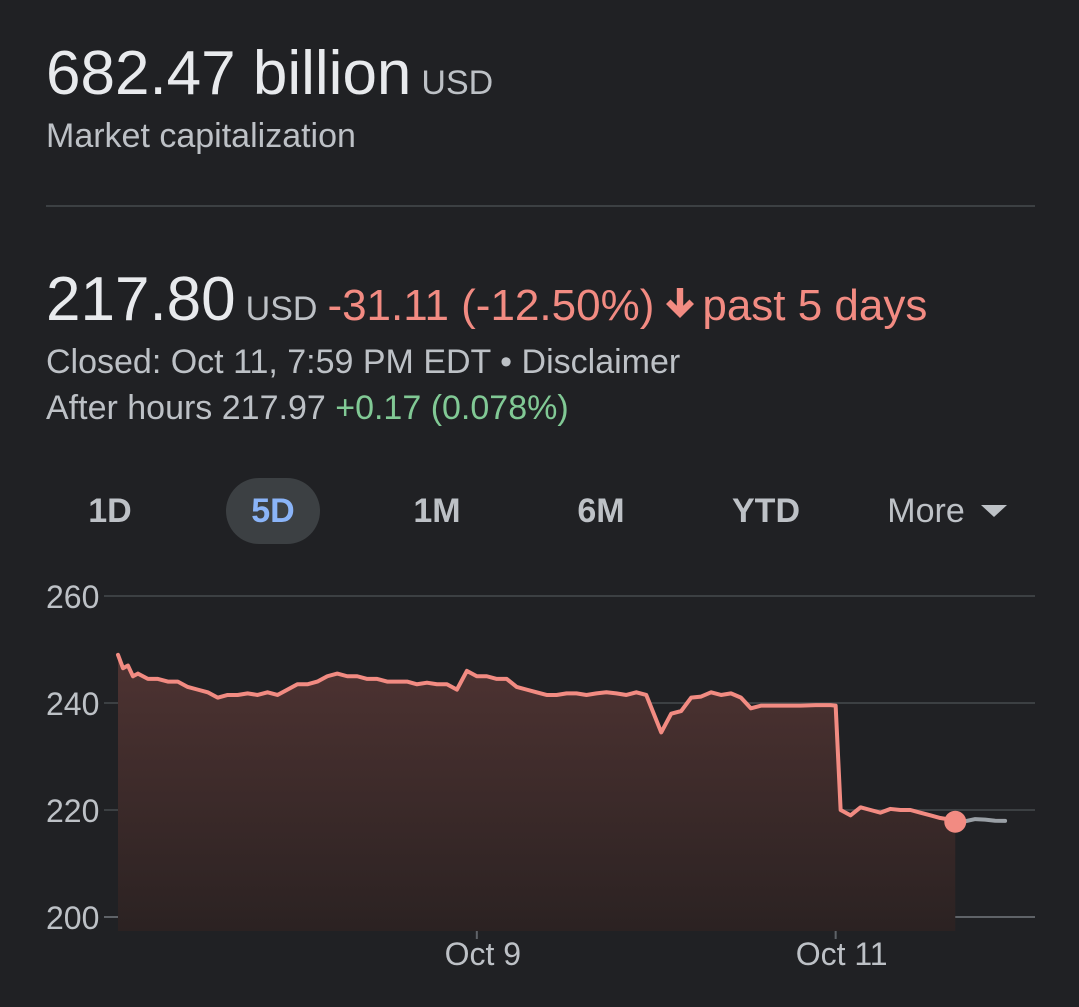 This screenshot has width=1079, height=1007. What do you see at coordinates (273, 408) in the screenshot?
I see `after-hours-price: 217.97` at bounding box center [273, 408].